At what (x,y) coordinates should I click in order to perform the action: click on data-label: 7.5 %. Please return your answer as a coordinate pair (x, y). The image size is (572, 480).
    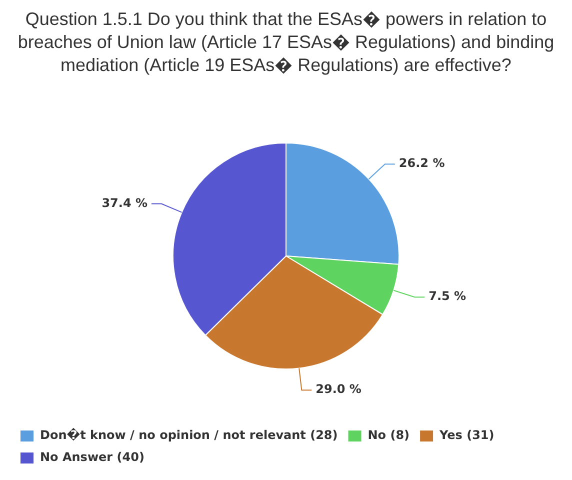
    Looking at the image, I should click on (447, 296).